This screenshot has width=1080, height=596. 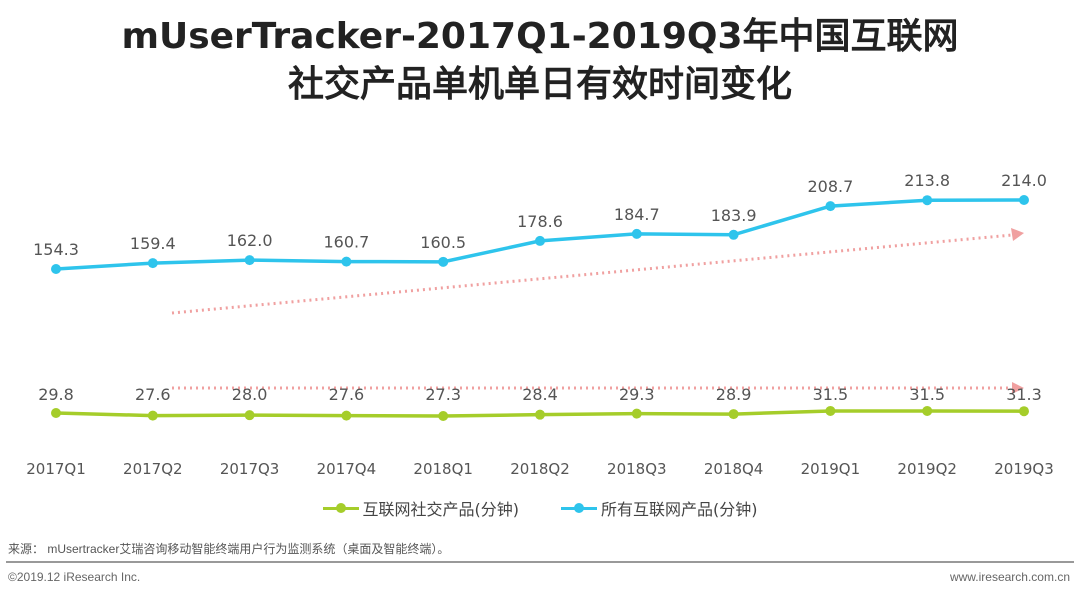 What do you see at coordinates (831, 469) in the screenshot?
I see `x-tick-label: 2019Q1` at bounding box center [831, 469].